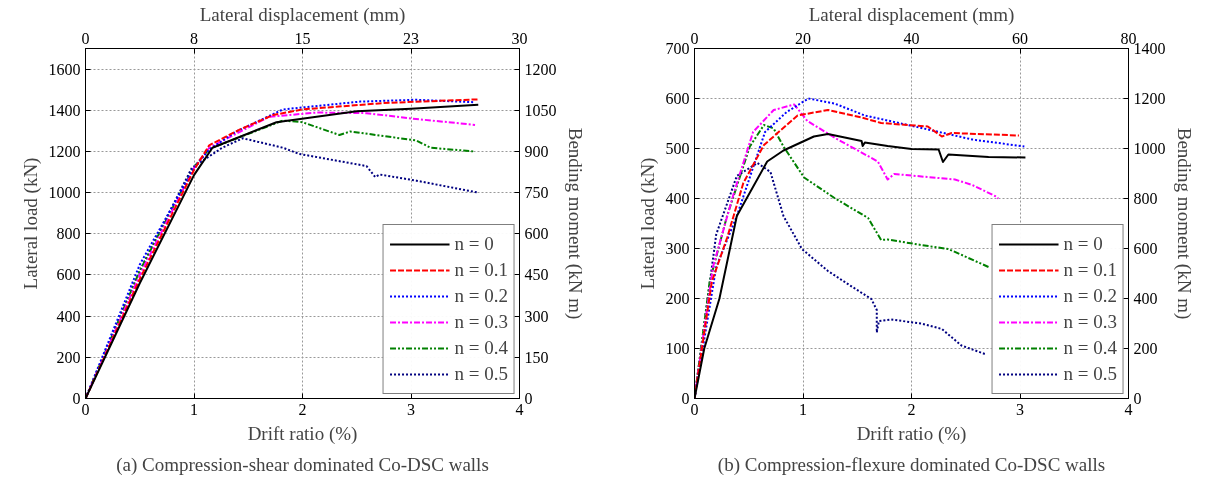 This screenshot has height=479, width=1218. Describe the element at coordinates (64, 69) in the screenshot. I see `y-tick-label: 1600` at that location.